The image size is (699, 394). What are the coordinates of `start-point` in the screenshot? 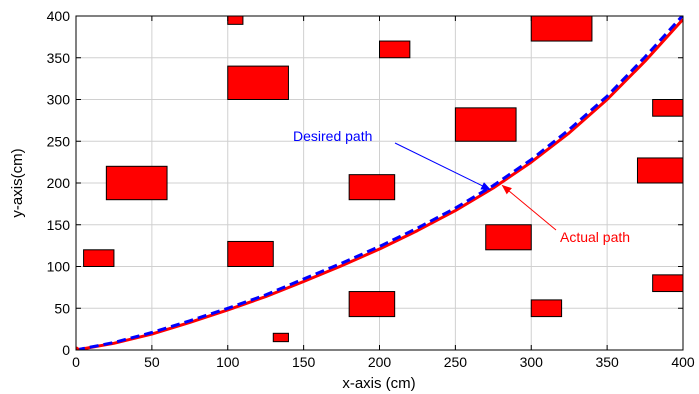 It's located at (78, 348).